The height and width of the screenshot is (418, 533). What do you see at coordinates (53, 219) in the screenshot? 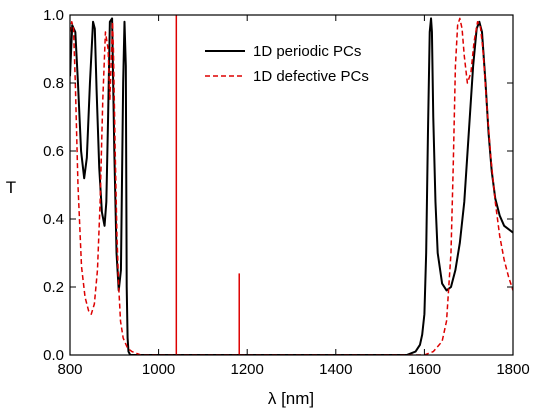
I see `y-tick-label-2: 0.4` at bounding box center [53, 219].